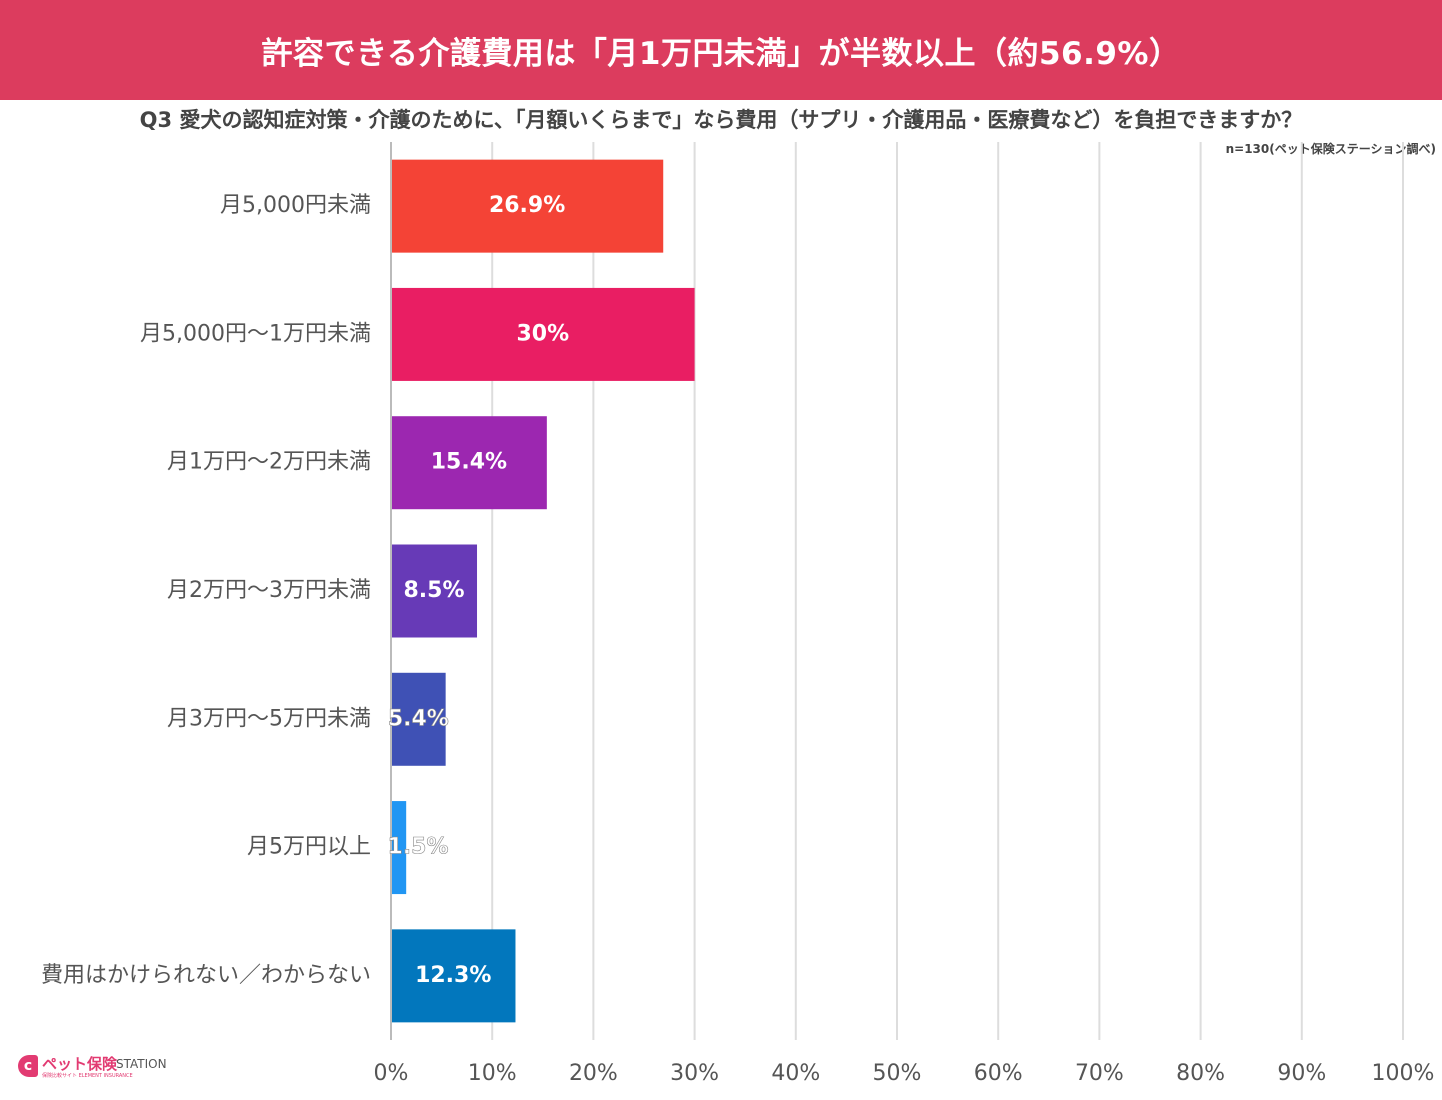 This screenshot has height=1100, width=1442. I want to click on x-tick-label: 20%, so click(593, 1073).